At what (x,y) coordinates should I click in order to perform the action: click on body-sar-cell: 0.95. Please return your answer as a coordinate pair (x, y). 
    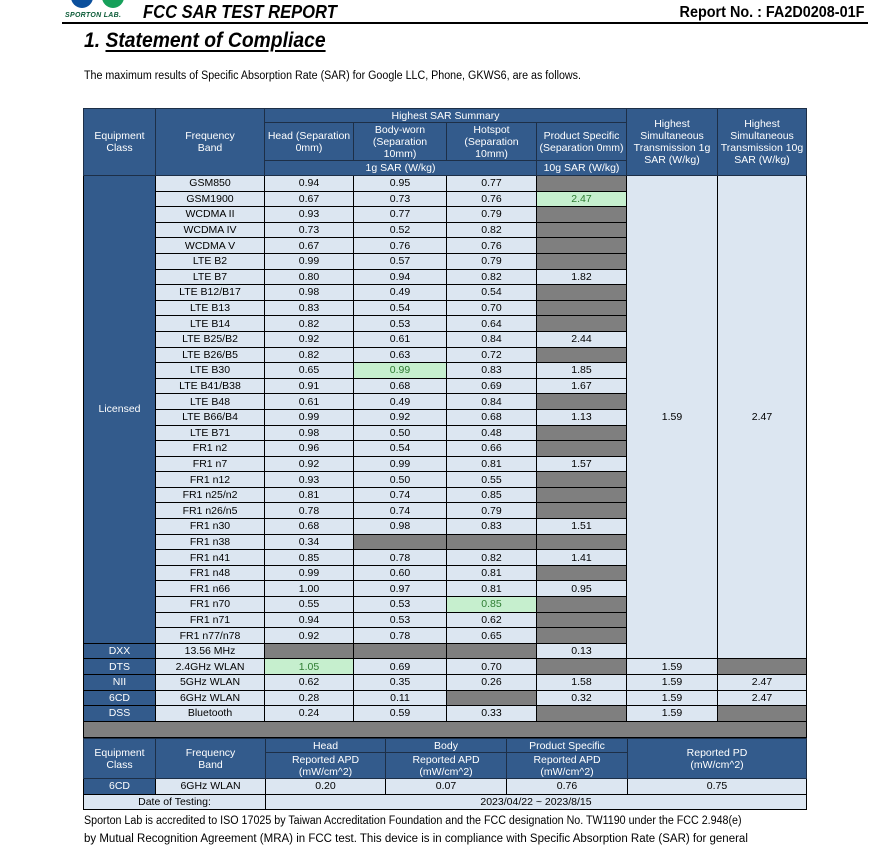
    Looking at the image, I should click on (400, 183).